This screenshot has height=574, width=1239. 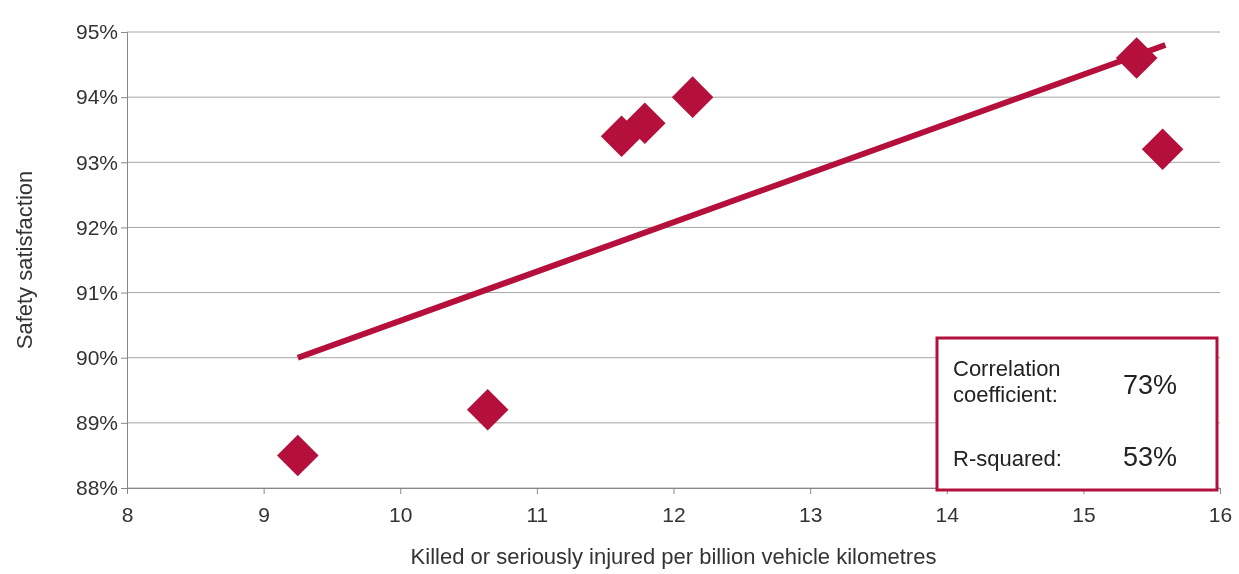 What do you see at coordinates (24, 260) in the screenshot?
I see `y-axis-title: Safety satisfaction` at bounding box center [24, 260].